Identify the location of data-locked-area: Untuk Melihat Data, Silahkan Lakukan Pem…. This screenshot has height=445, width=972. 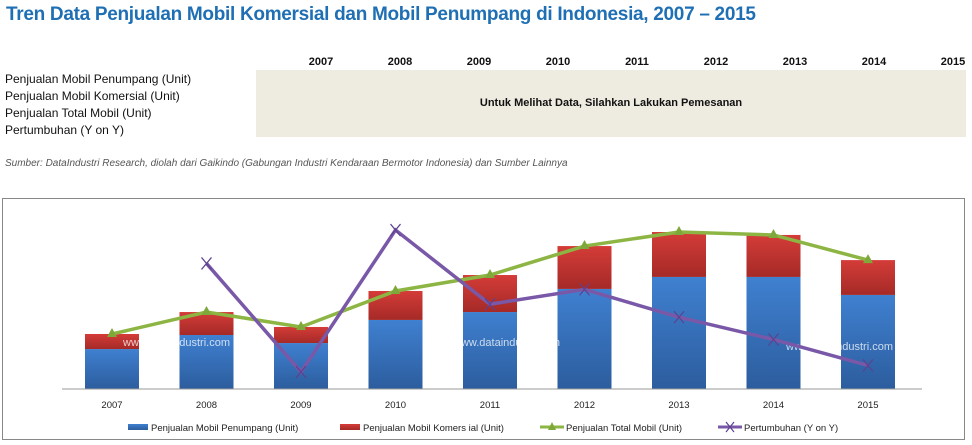
(611, 103).